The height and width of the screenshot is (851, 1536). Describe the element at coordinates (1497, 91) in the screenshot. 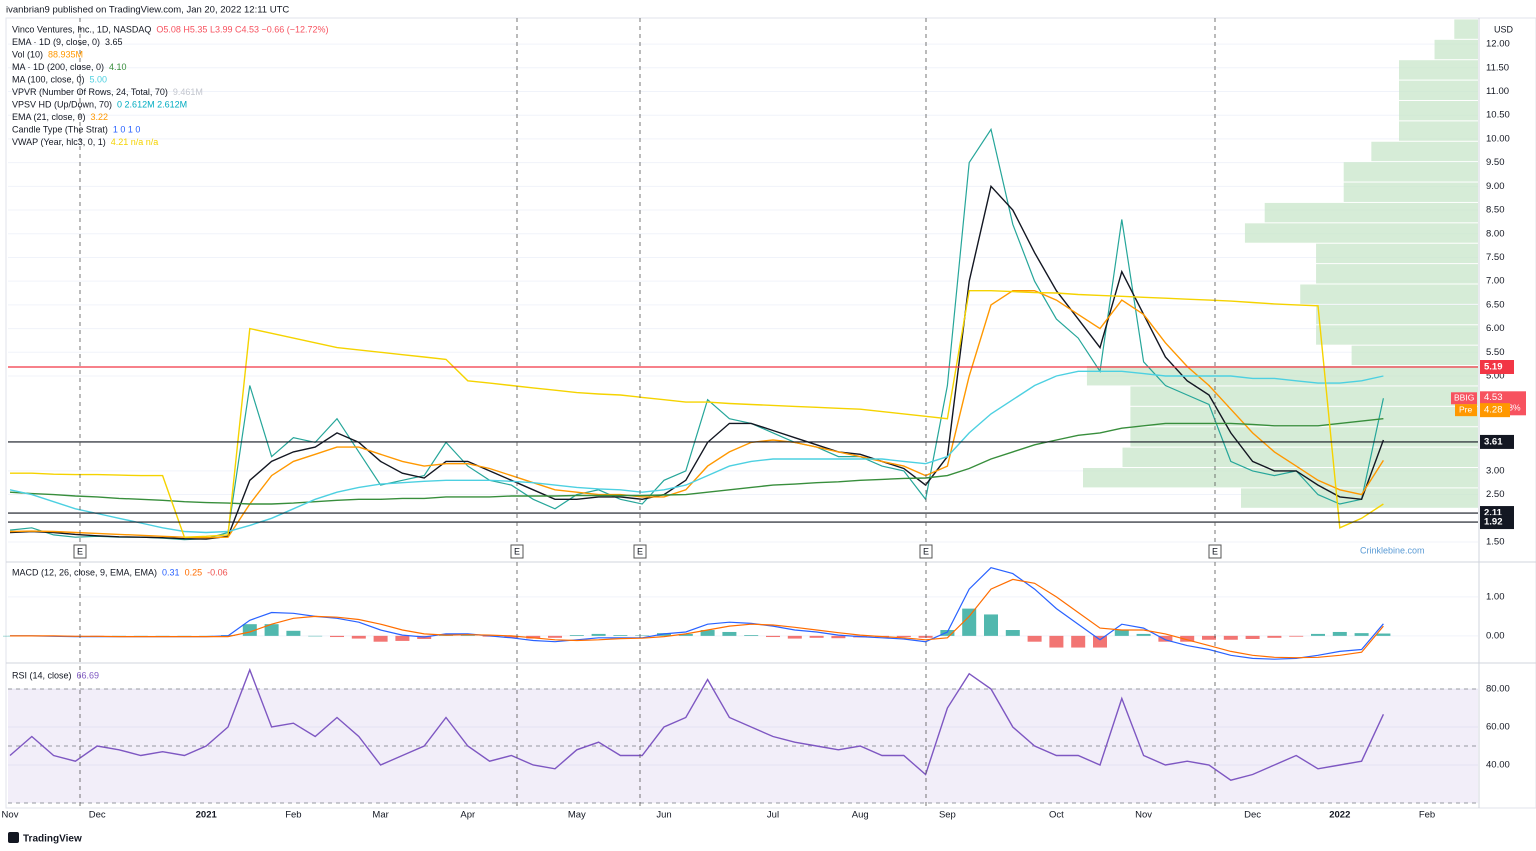

I see `y-tick-label: 11.00` at that location.